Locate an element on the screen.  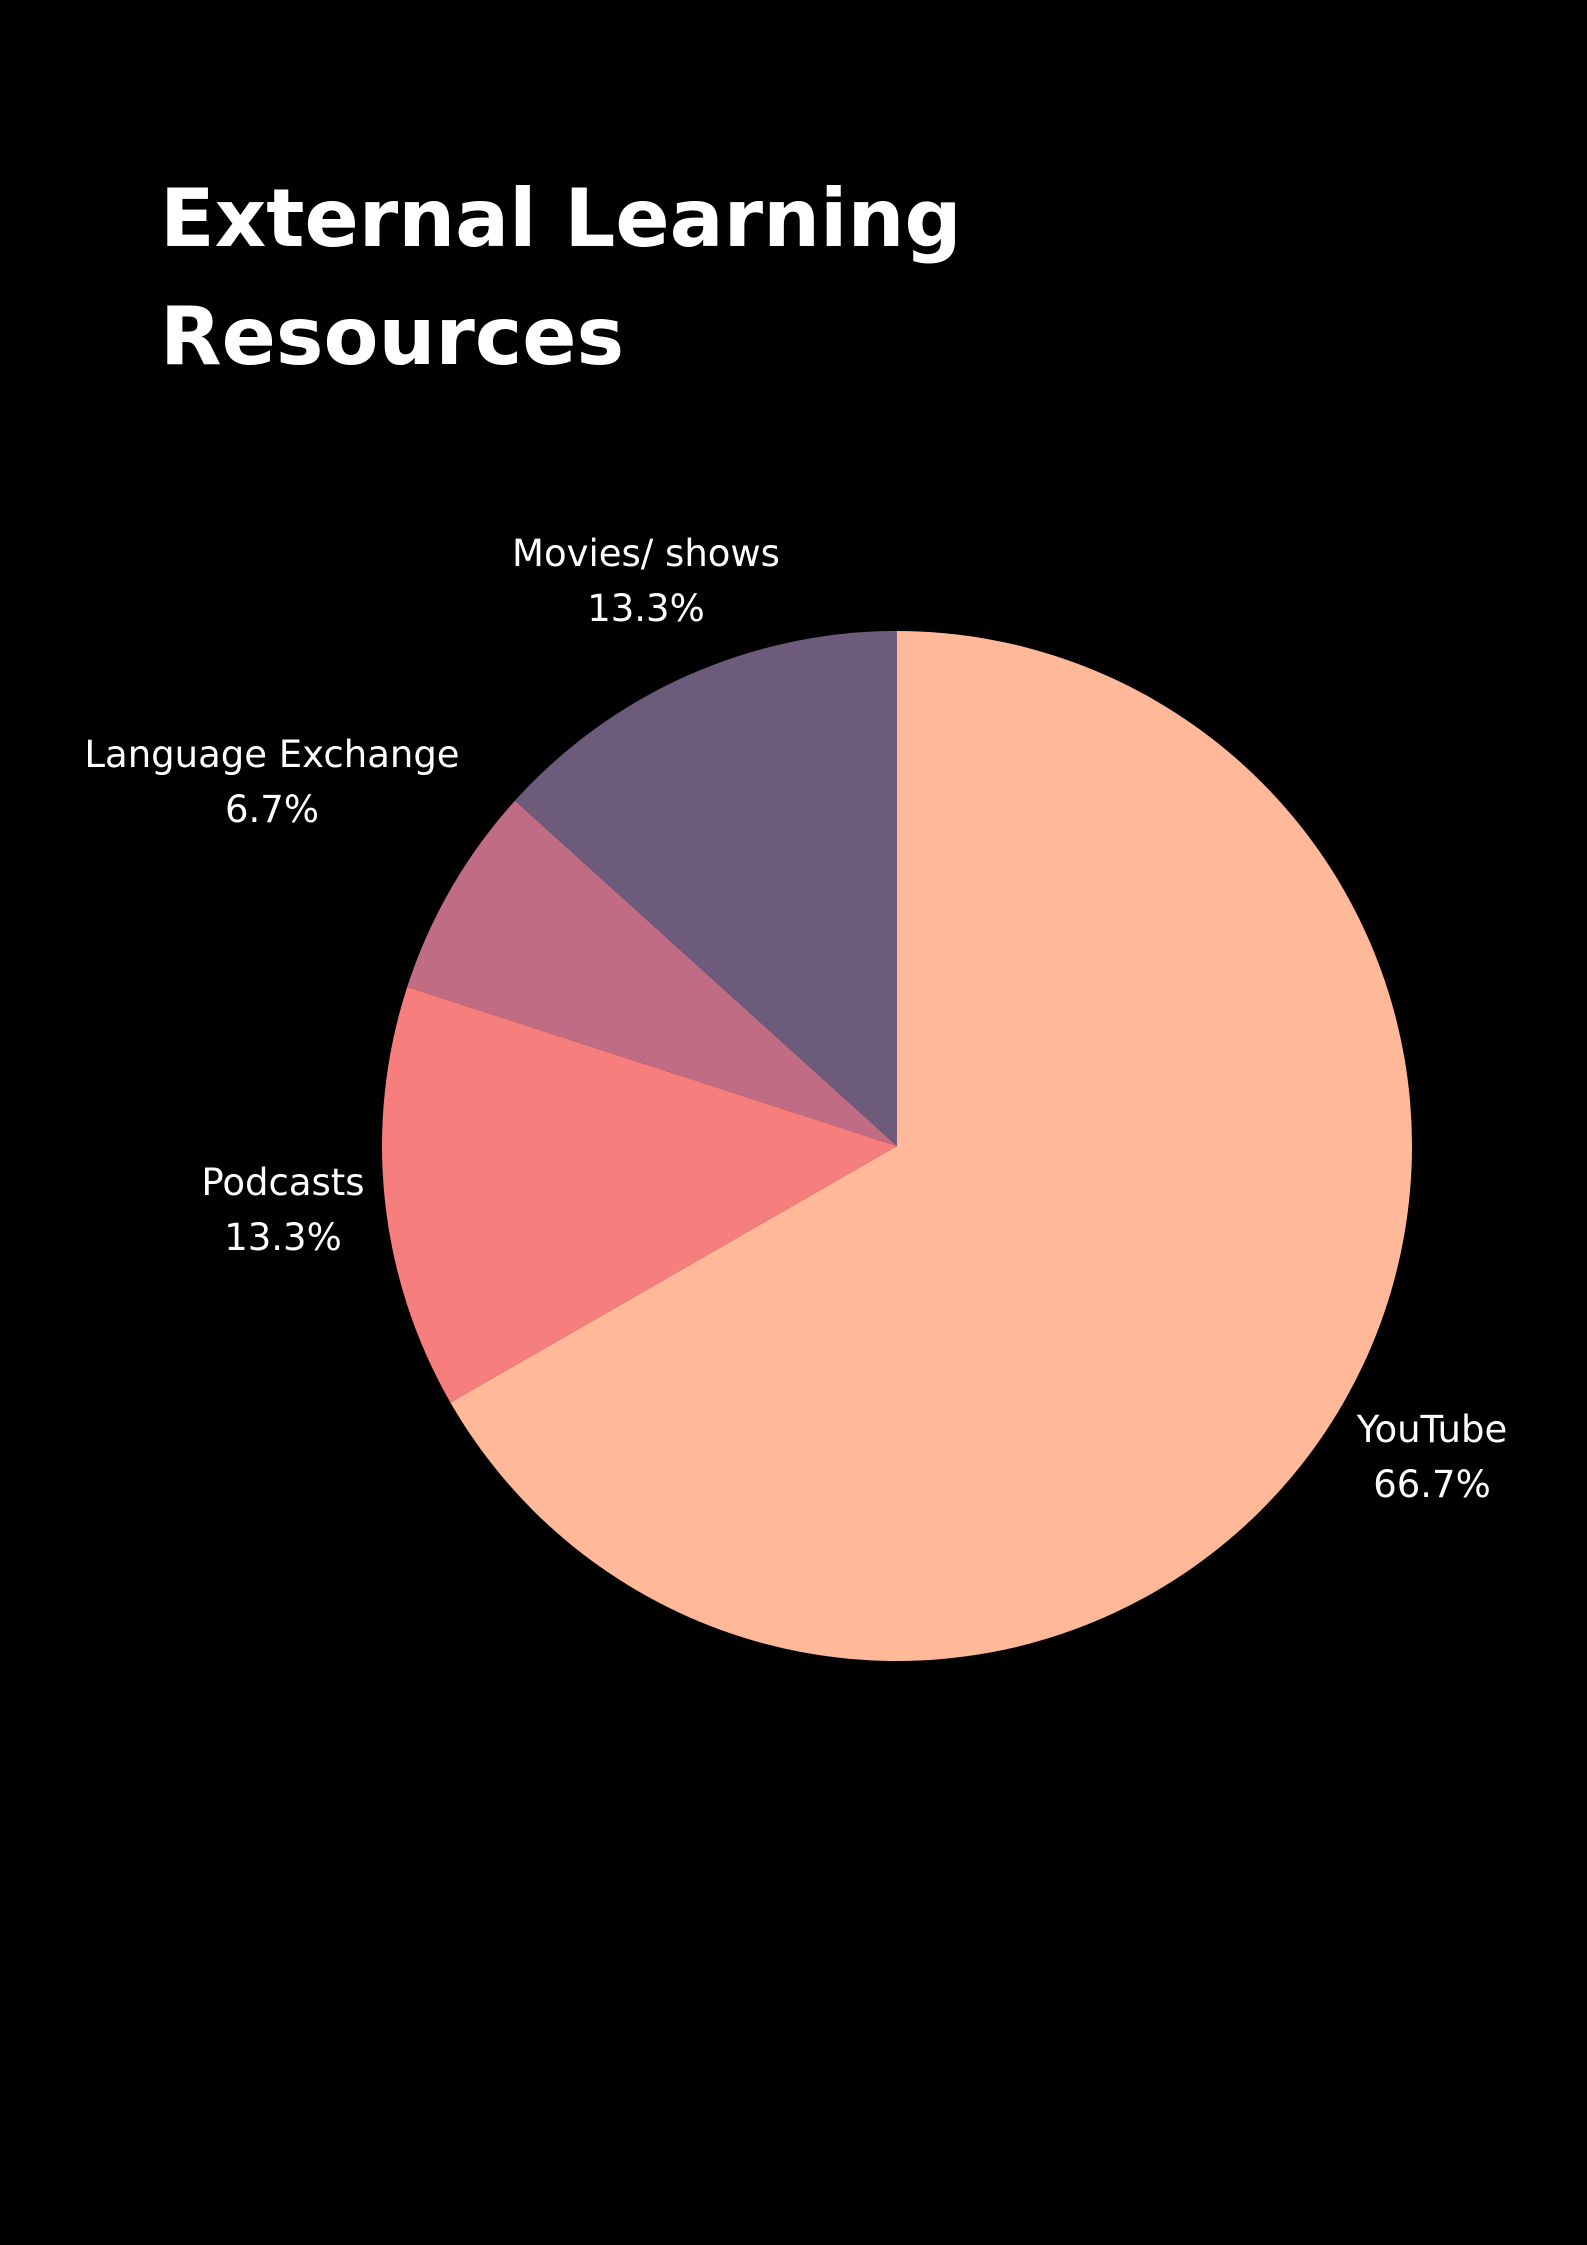
slice-value-label-podcasts: 13.3% is located at coordinates (283, 1237).